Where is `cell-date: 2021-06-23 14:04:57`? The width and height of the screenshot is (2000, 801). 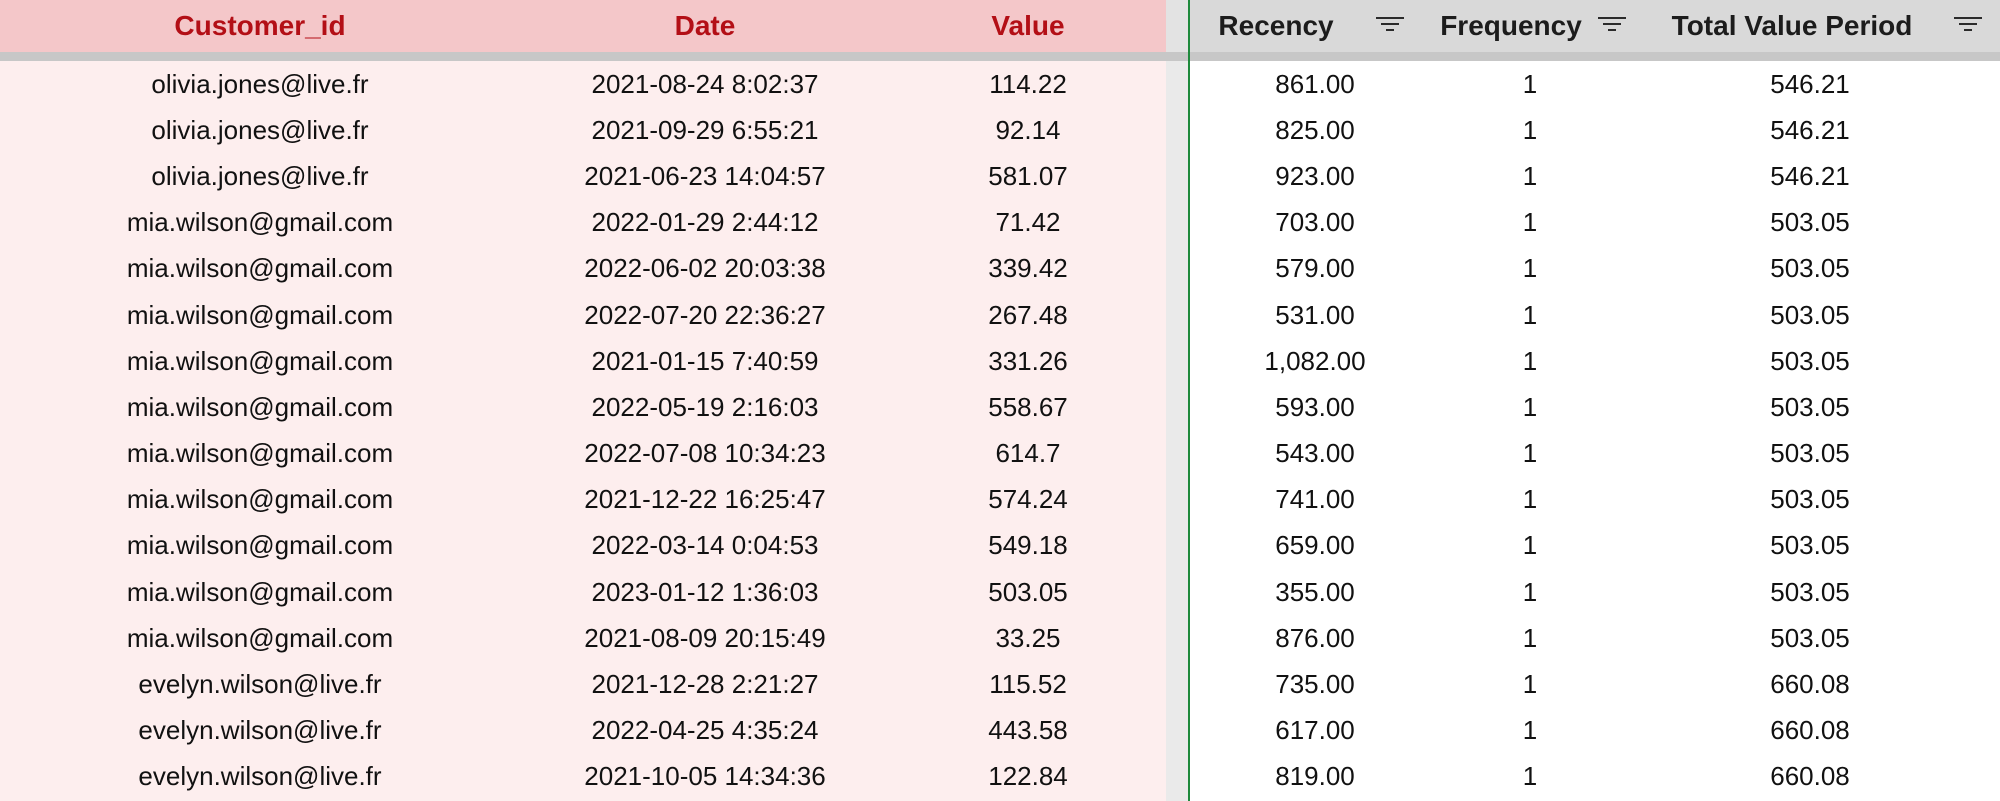 cell-date: 2021-06-23 14:04:57 is located at coordinates (705, 175).